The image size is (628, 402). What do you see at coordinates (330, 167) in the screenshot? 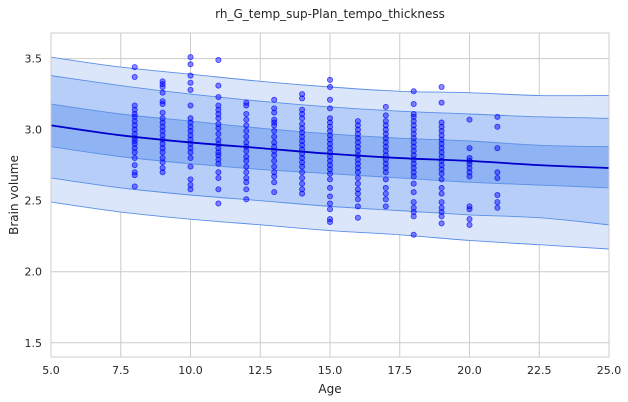
I see `band-edge-inner-lower` at bounding box center [330, 167].